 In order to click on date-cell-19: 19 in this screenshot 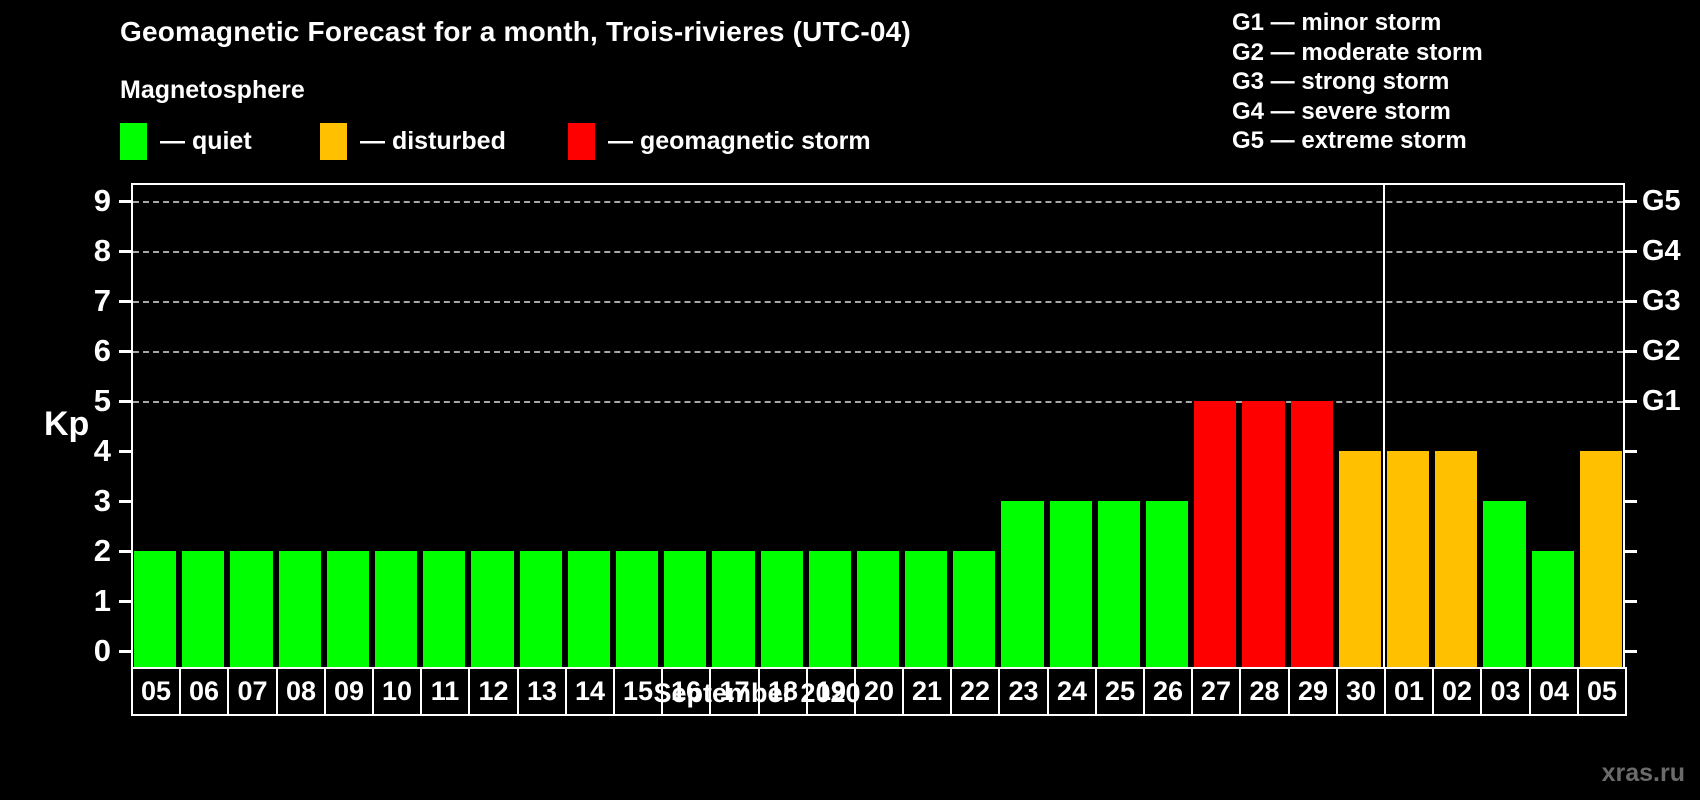, I will do `click(831, 691)`.